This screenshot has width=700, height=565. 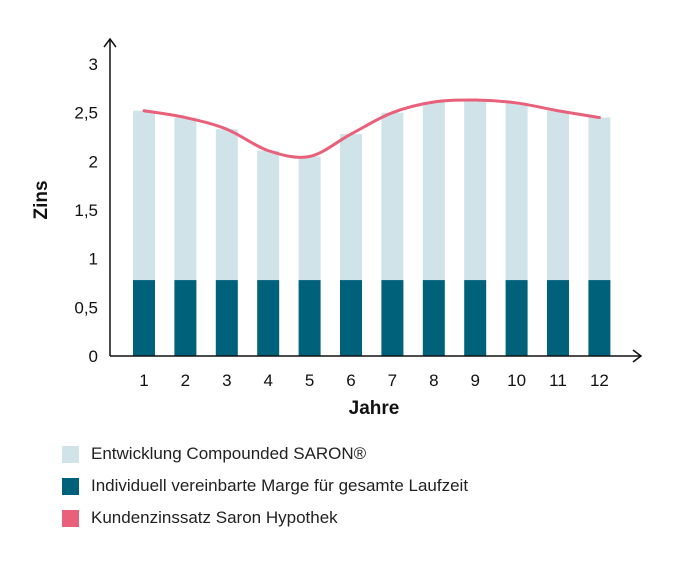 I want to click on y-tick-label: 2,5, so click(x=86, y=113).